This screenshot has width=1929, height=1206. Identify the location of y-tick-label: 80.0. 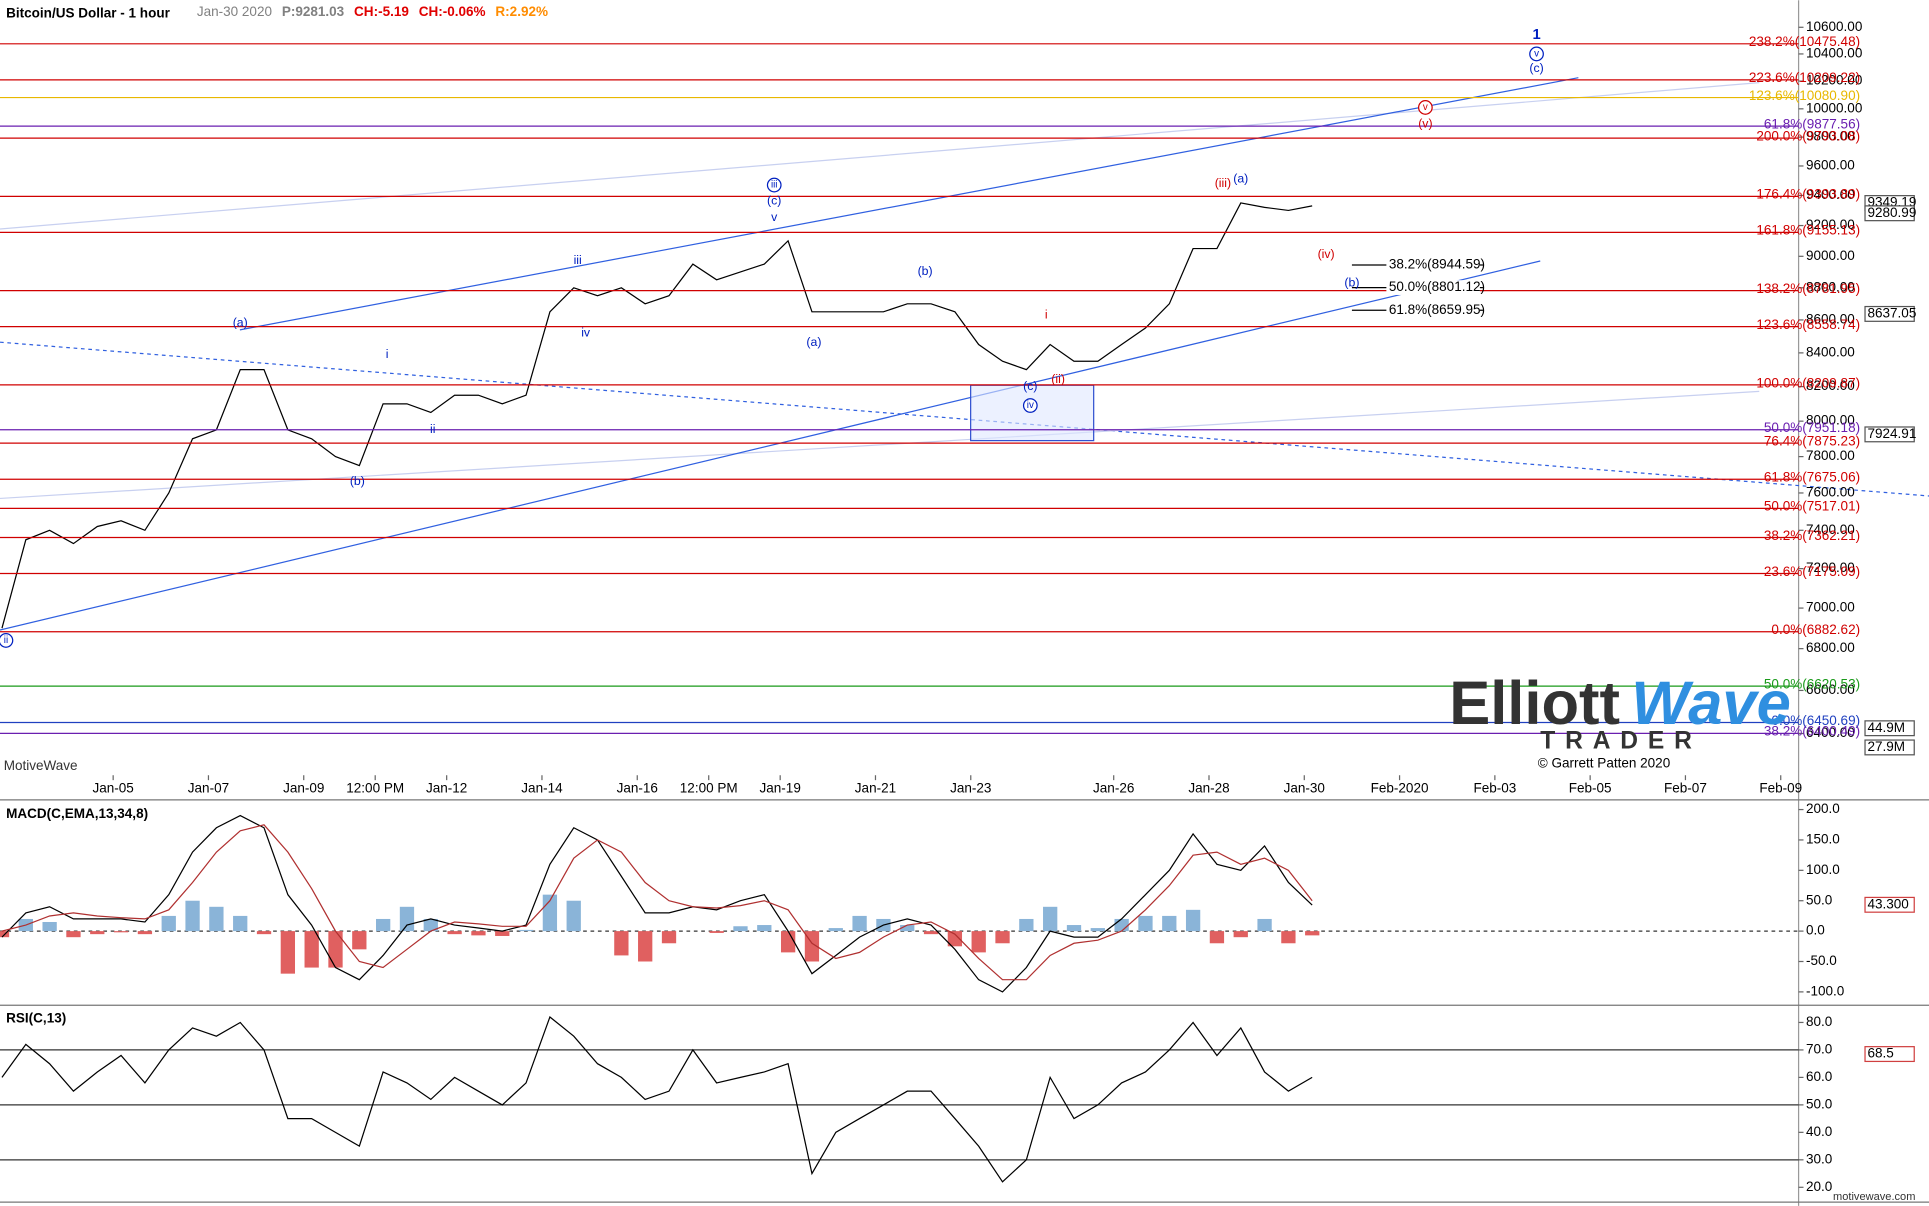
(1819, 1021).